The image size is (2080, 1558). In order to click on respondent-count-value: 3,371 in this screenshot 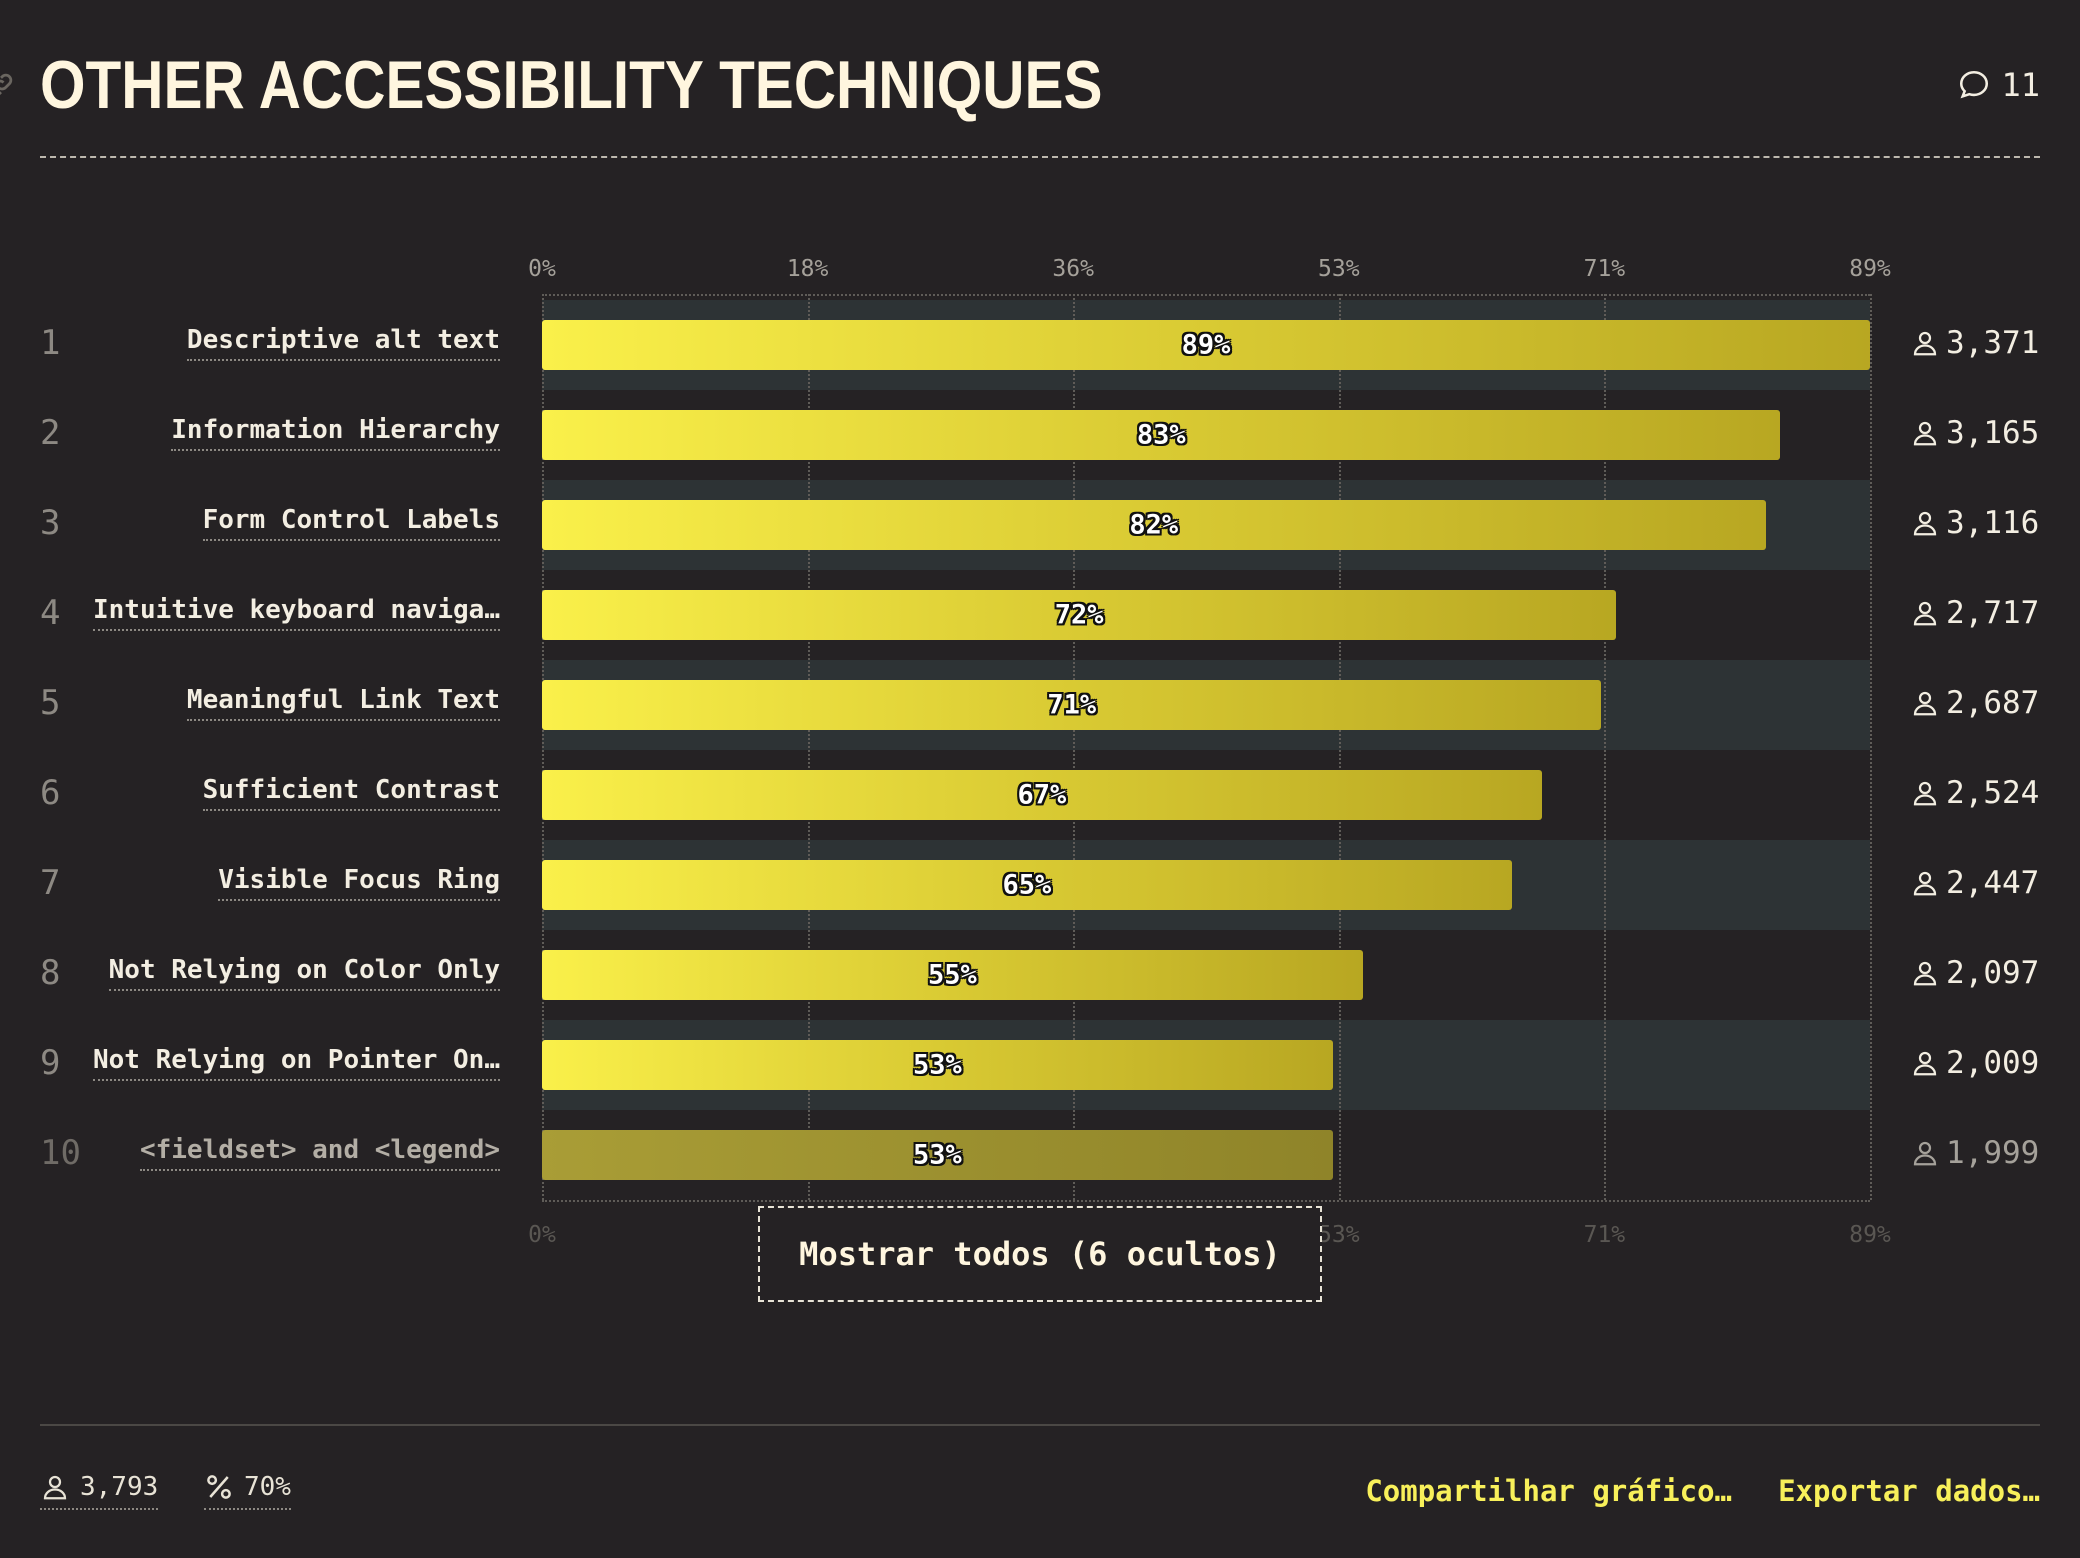, I will do `click(1993, 343)`.